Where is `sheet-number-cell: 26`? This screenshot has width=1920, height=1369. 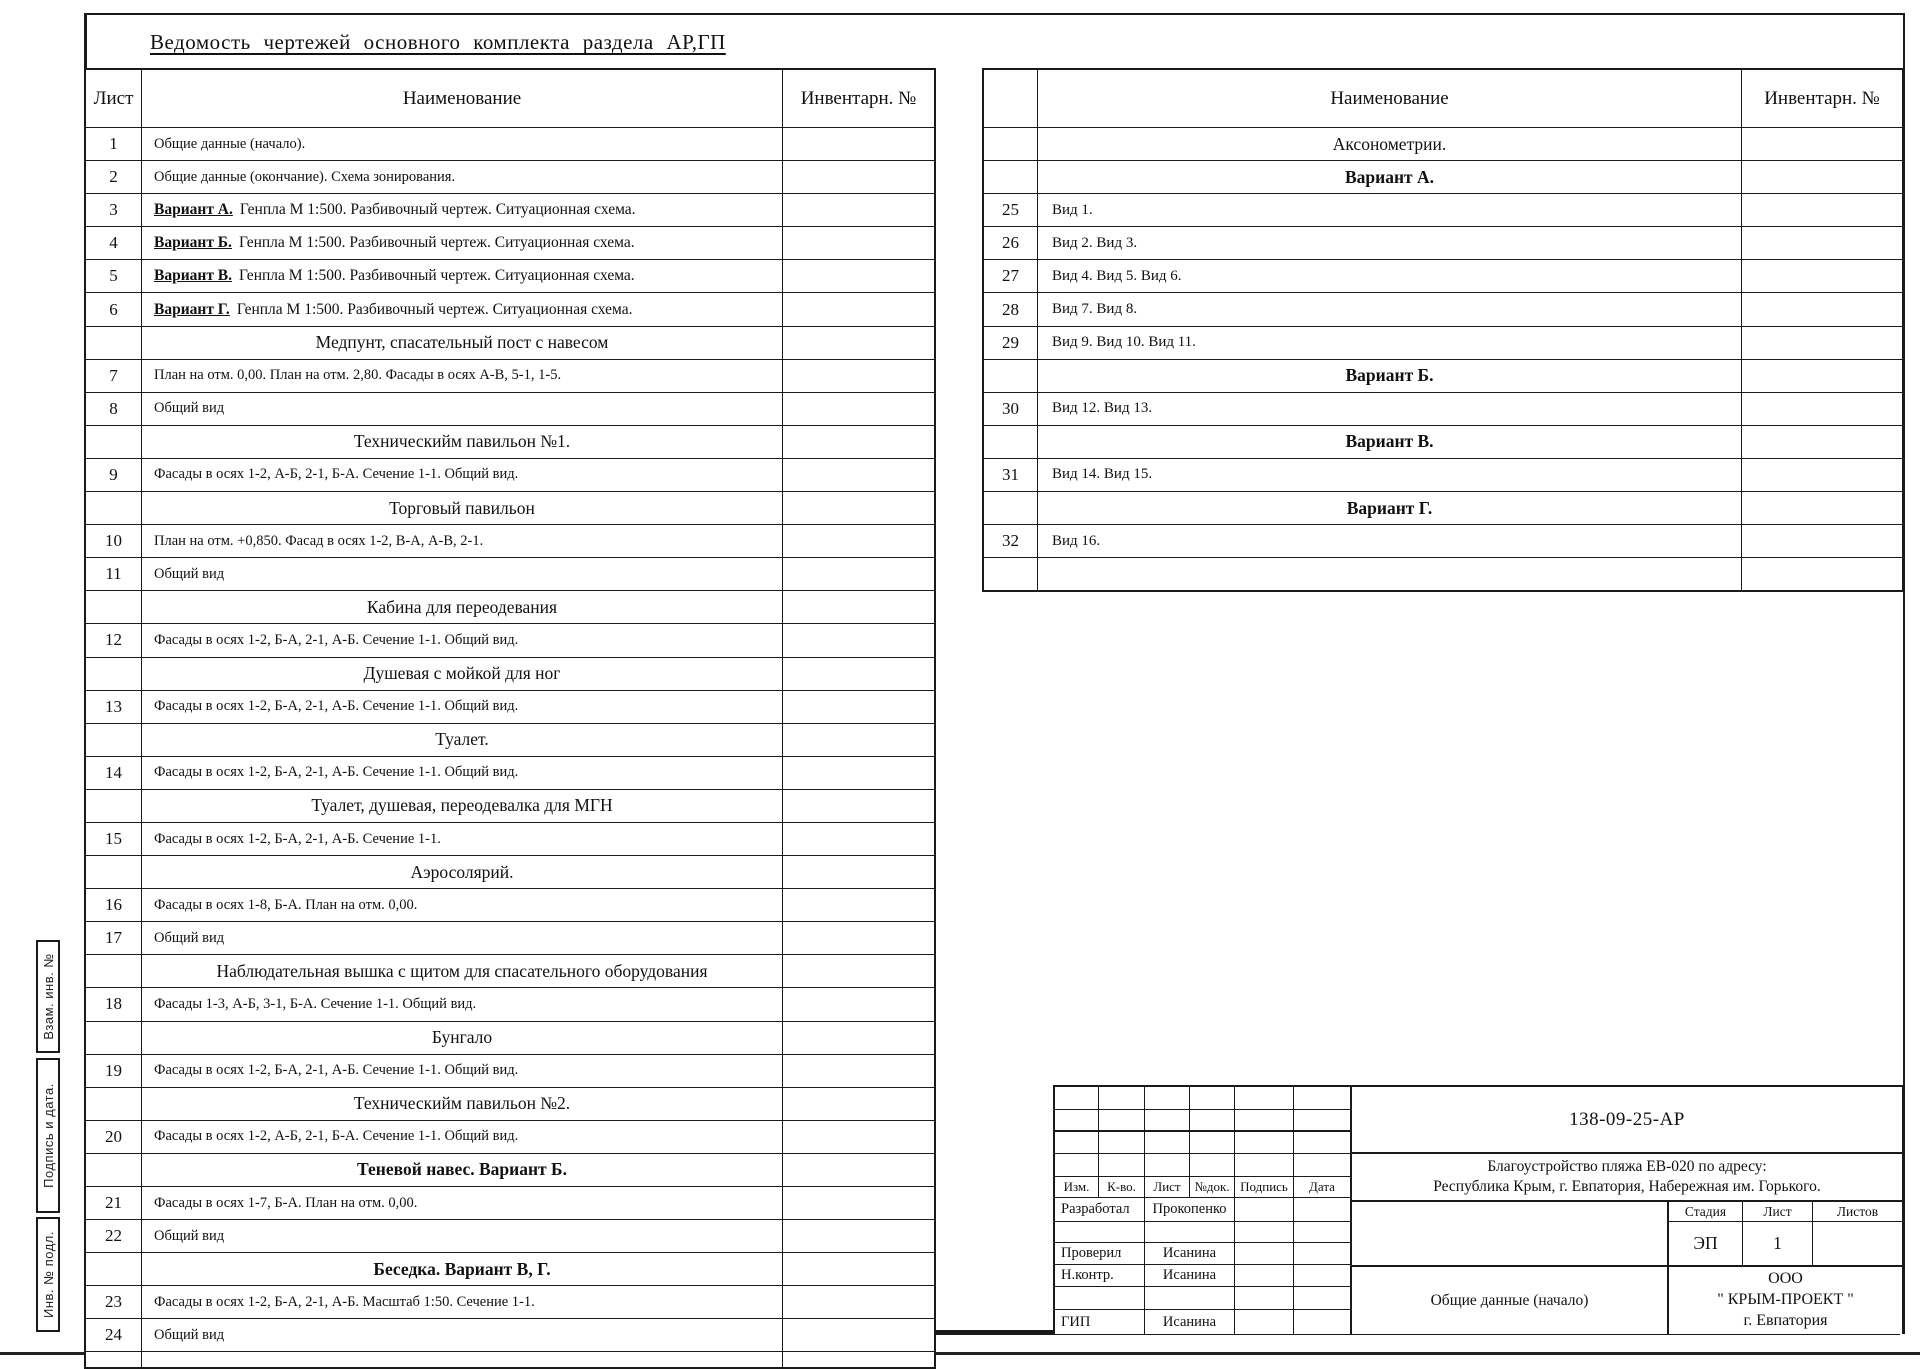 sheet-number-cell: 26 is located at coordinates (1011, 243).